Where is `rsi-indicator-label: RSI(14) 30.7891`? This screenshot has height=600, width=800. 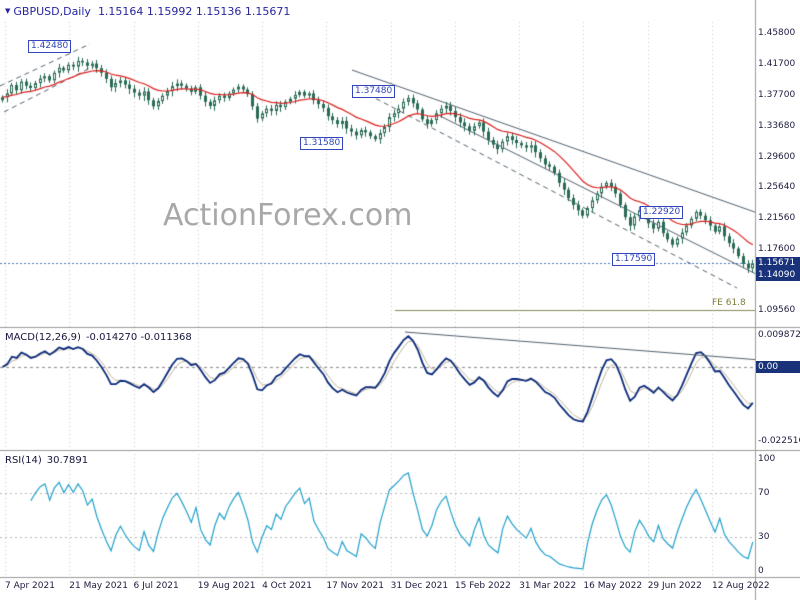
rsi-indicator-label: RSI(14) 30.7891 is located at coordinates (46, 460).